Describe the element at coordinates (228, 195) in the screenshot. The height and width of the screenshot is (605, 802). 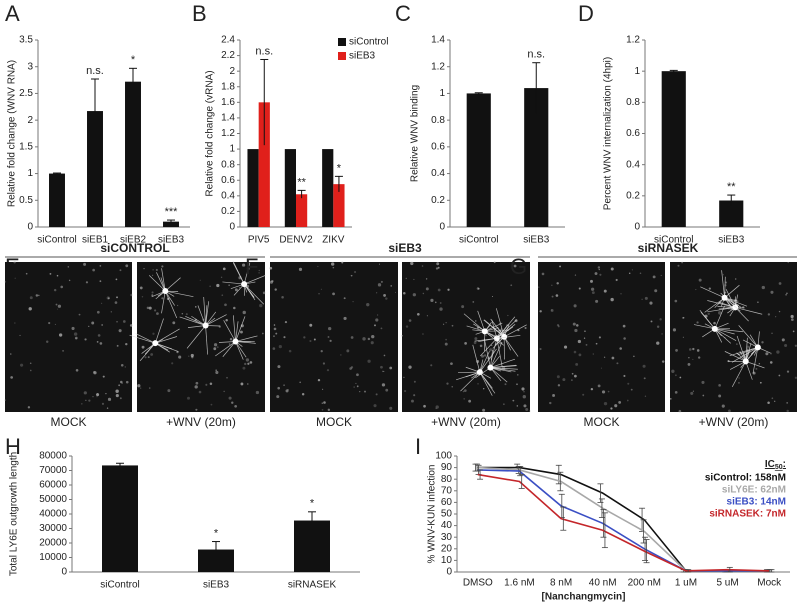
I see `y-tick-label: 0.4` at that location.